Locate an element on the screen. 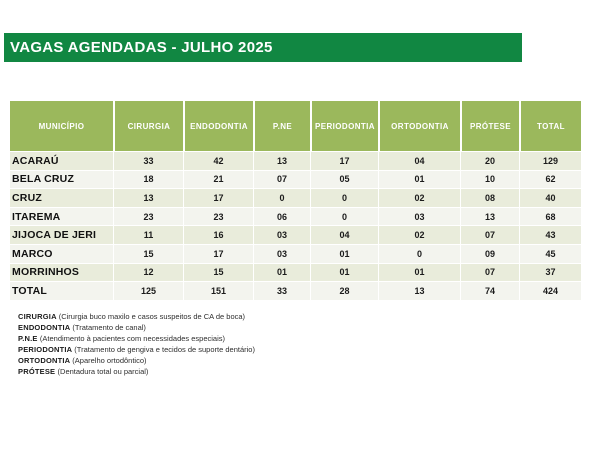 The height and width of the screenshot is (450, 600). column-header-endodontia: ENDODONTIA is located at coordinates (218, 126).